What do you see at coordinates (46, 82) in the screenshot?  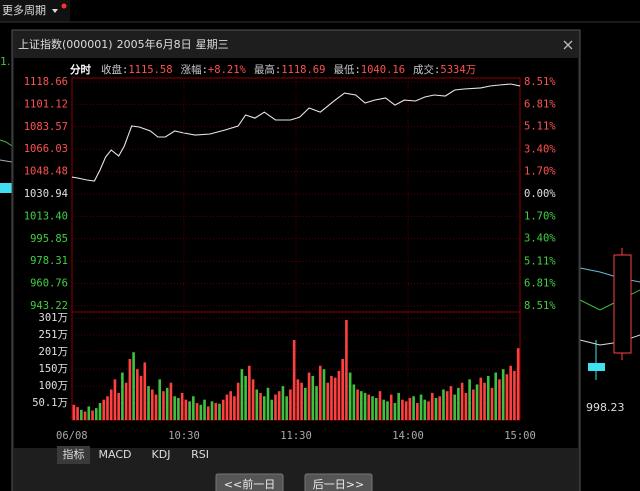 I see `y-tick-label: 1118.66` at bounding box center [46, 82].